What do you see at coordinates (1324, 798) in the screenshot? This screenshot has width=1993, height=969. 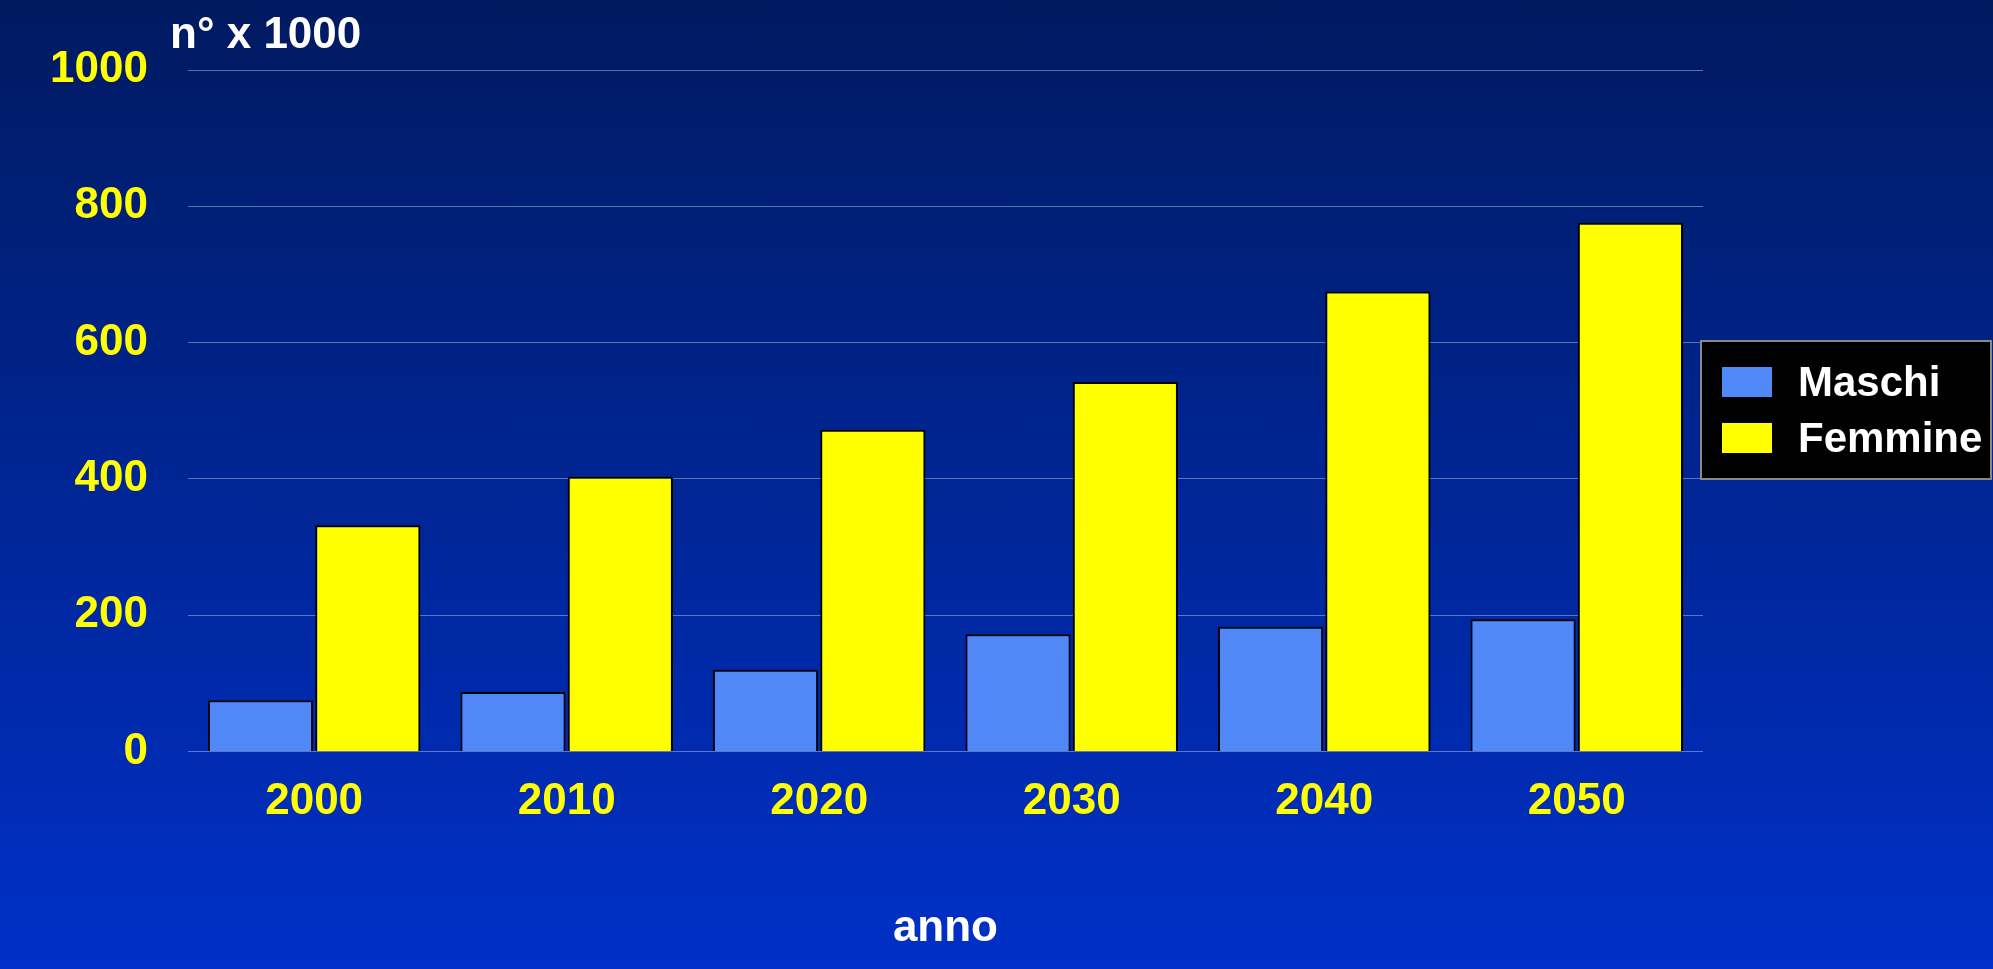 I see `x-tick-label: 2040` at bounding box center [1324, 798].